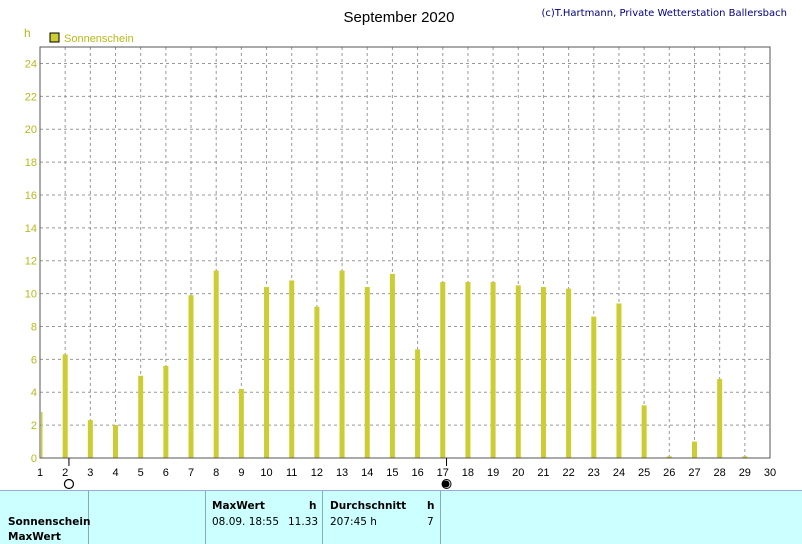 This screenshot has width=802, height=544. Describe the element at coordinates (27, 33) in the screenshot. I see `y-axis-label: h` at that location.